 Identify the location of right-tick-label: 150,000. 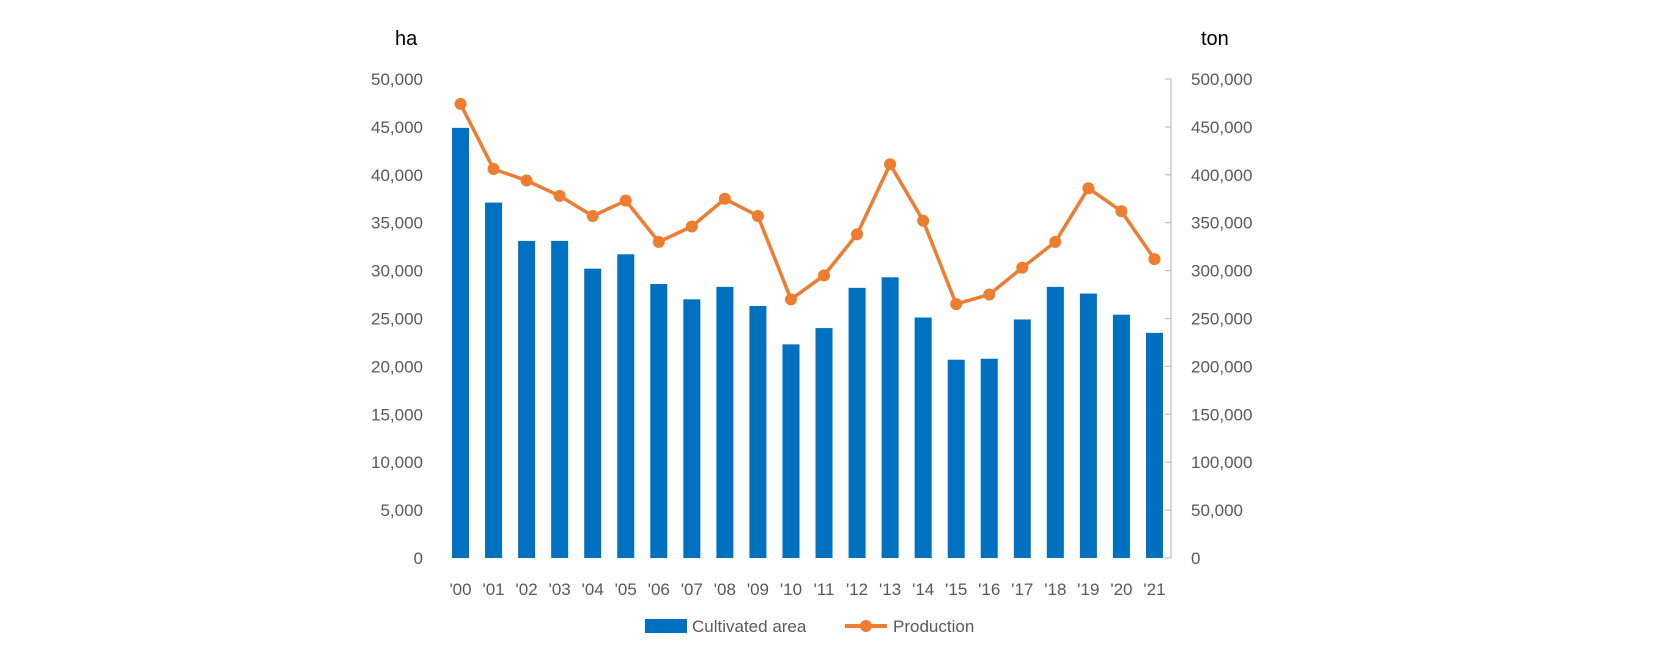
(1221, 414).